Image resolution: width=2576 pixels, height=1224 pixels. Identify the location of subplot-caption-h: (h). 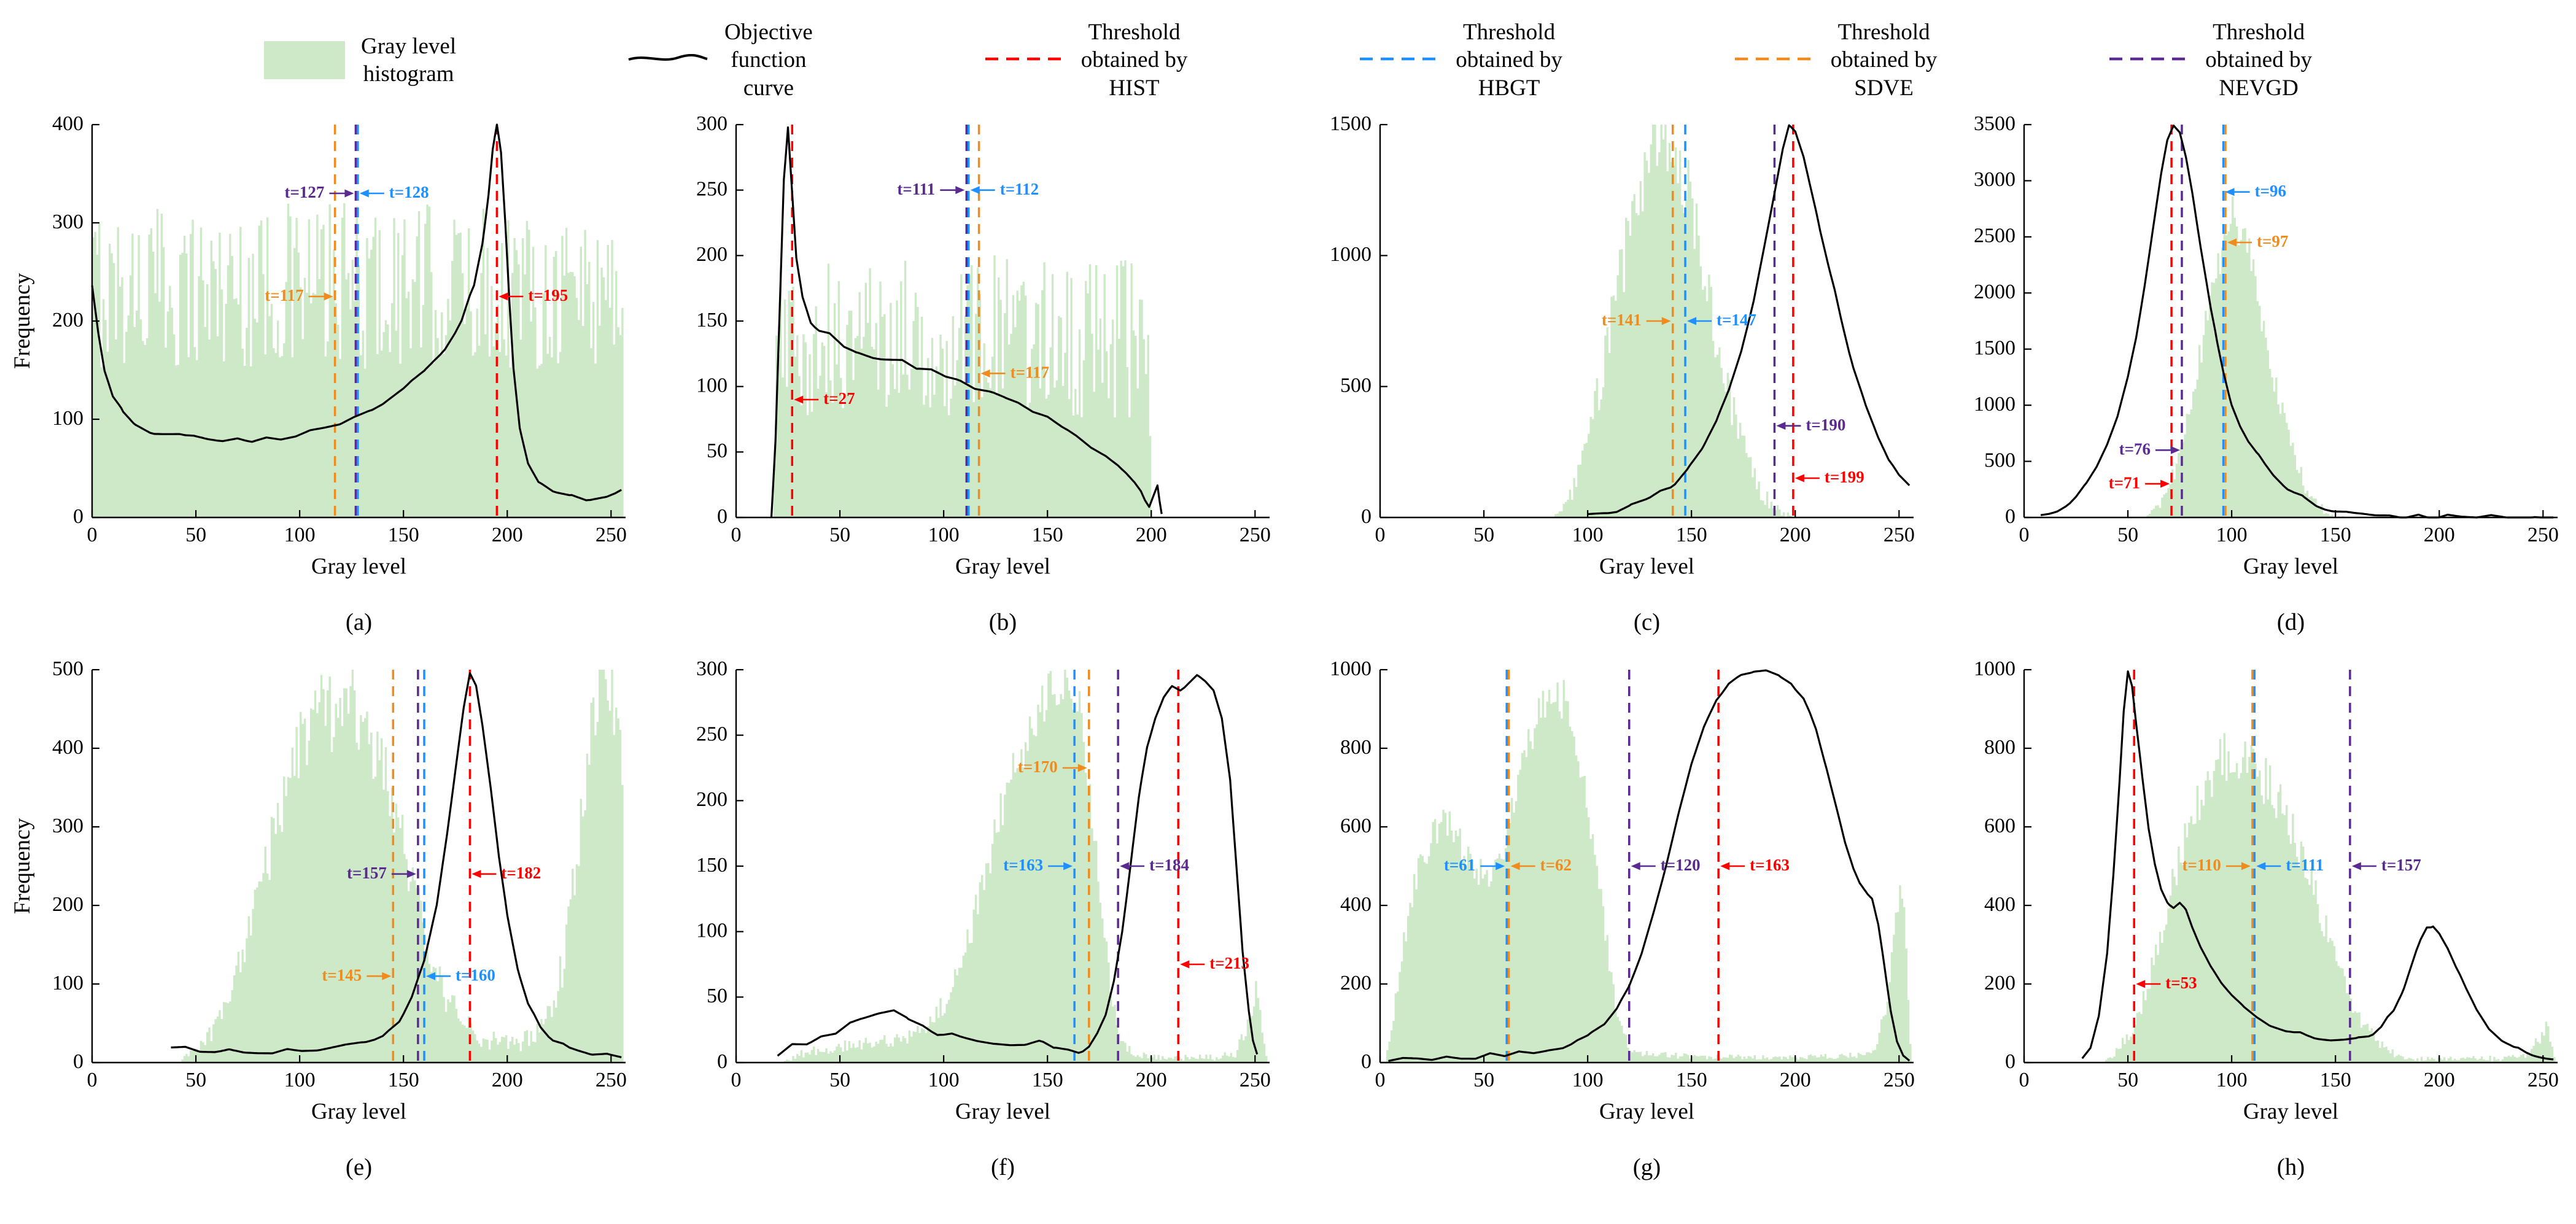
(2290, 1167).